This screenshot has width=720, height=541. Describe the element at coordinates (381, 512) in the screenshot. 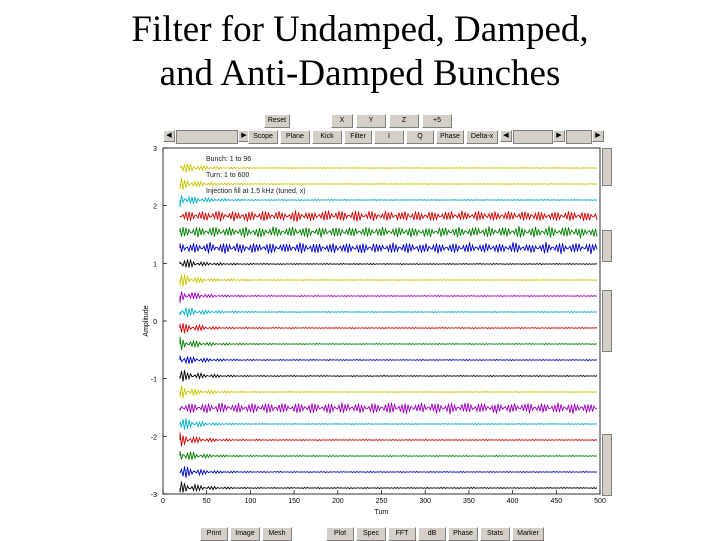

I see `x-axis-label: Turn` at that location.